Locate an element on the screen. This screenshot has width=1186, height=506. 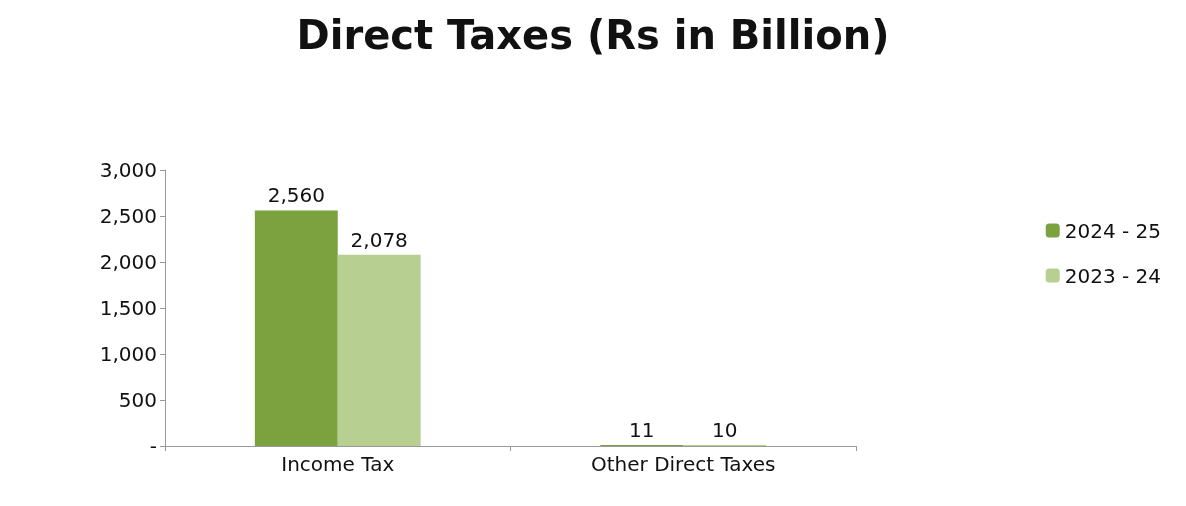
y-tick-label: 2,000 is located at coordinates (128, 262).